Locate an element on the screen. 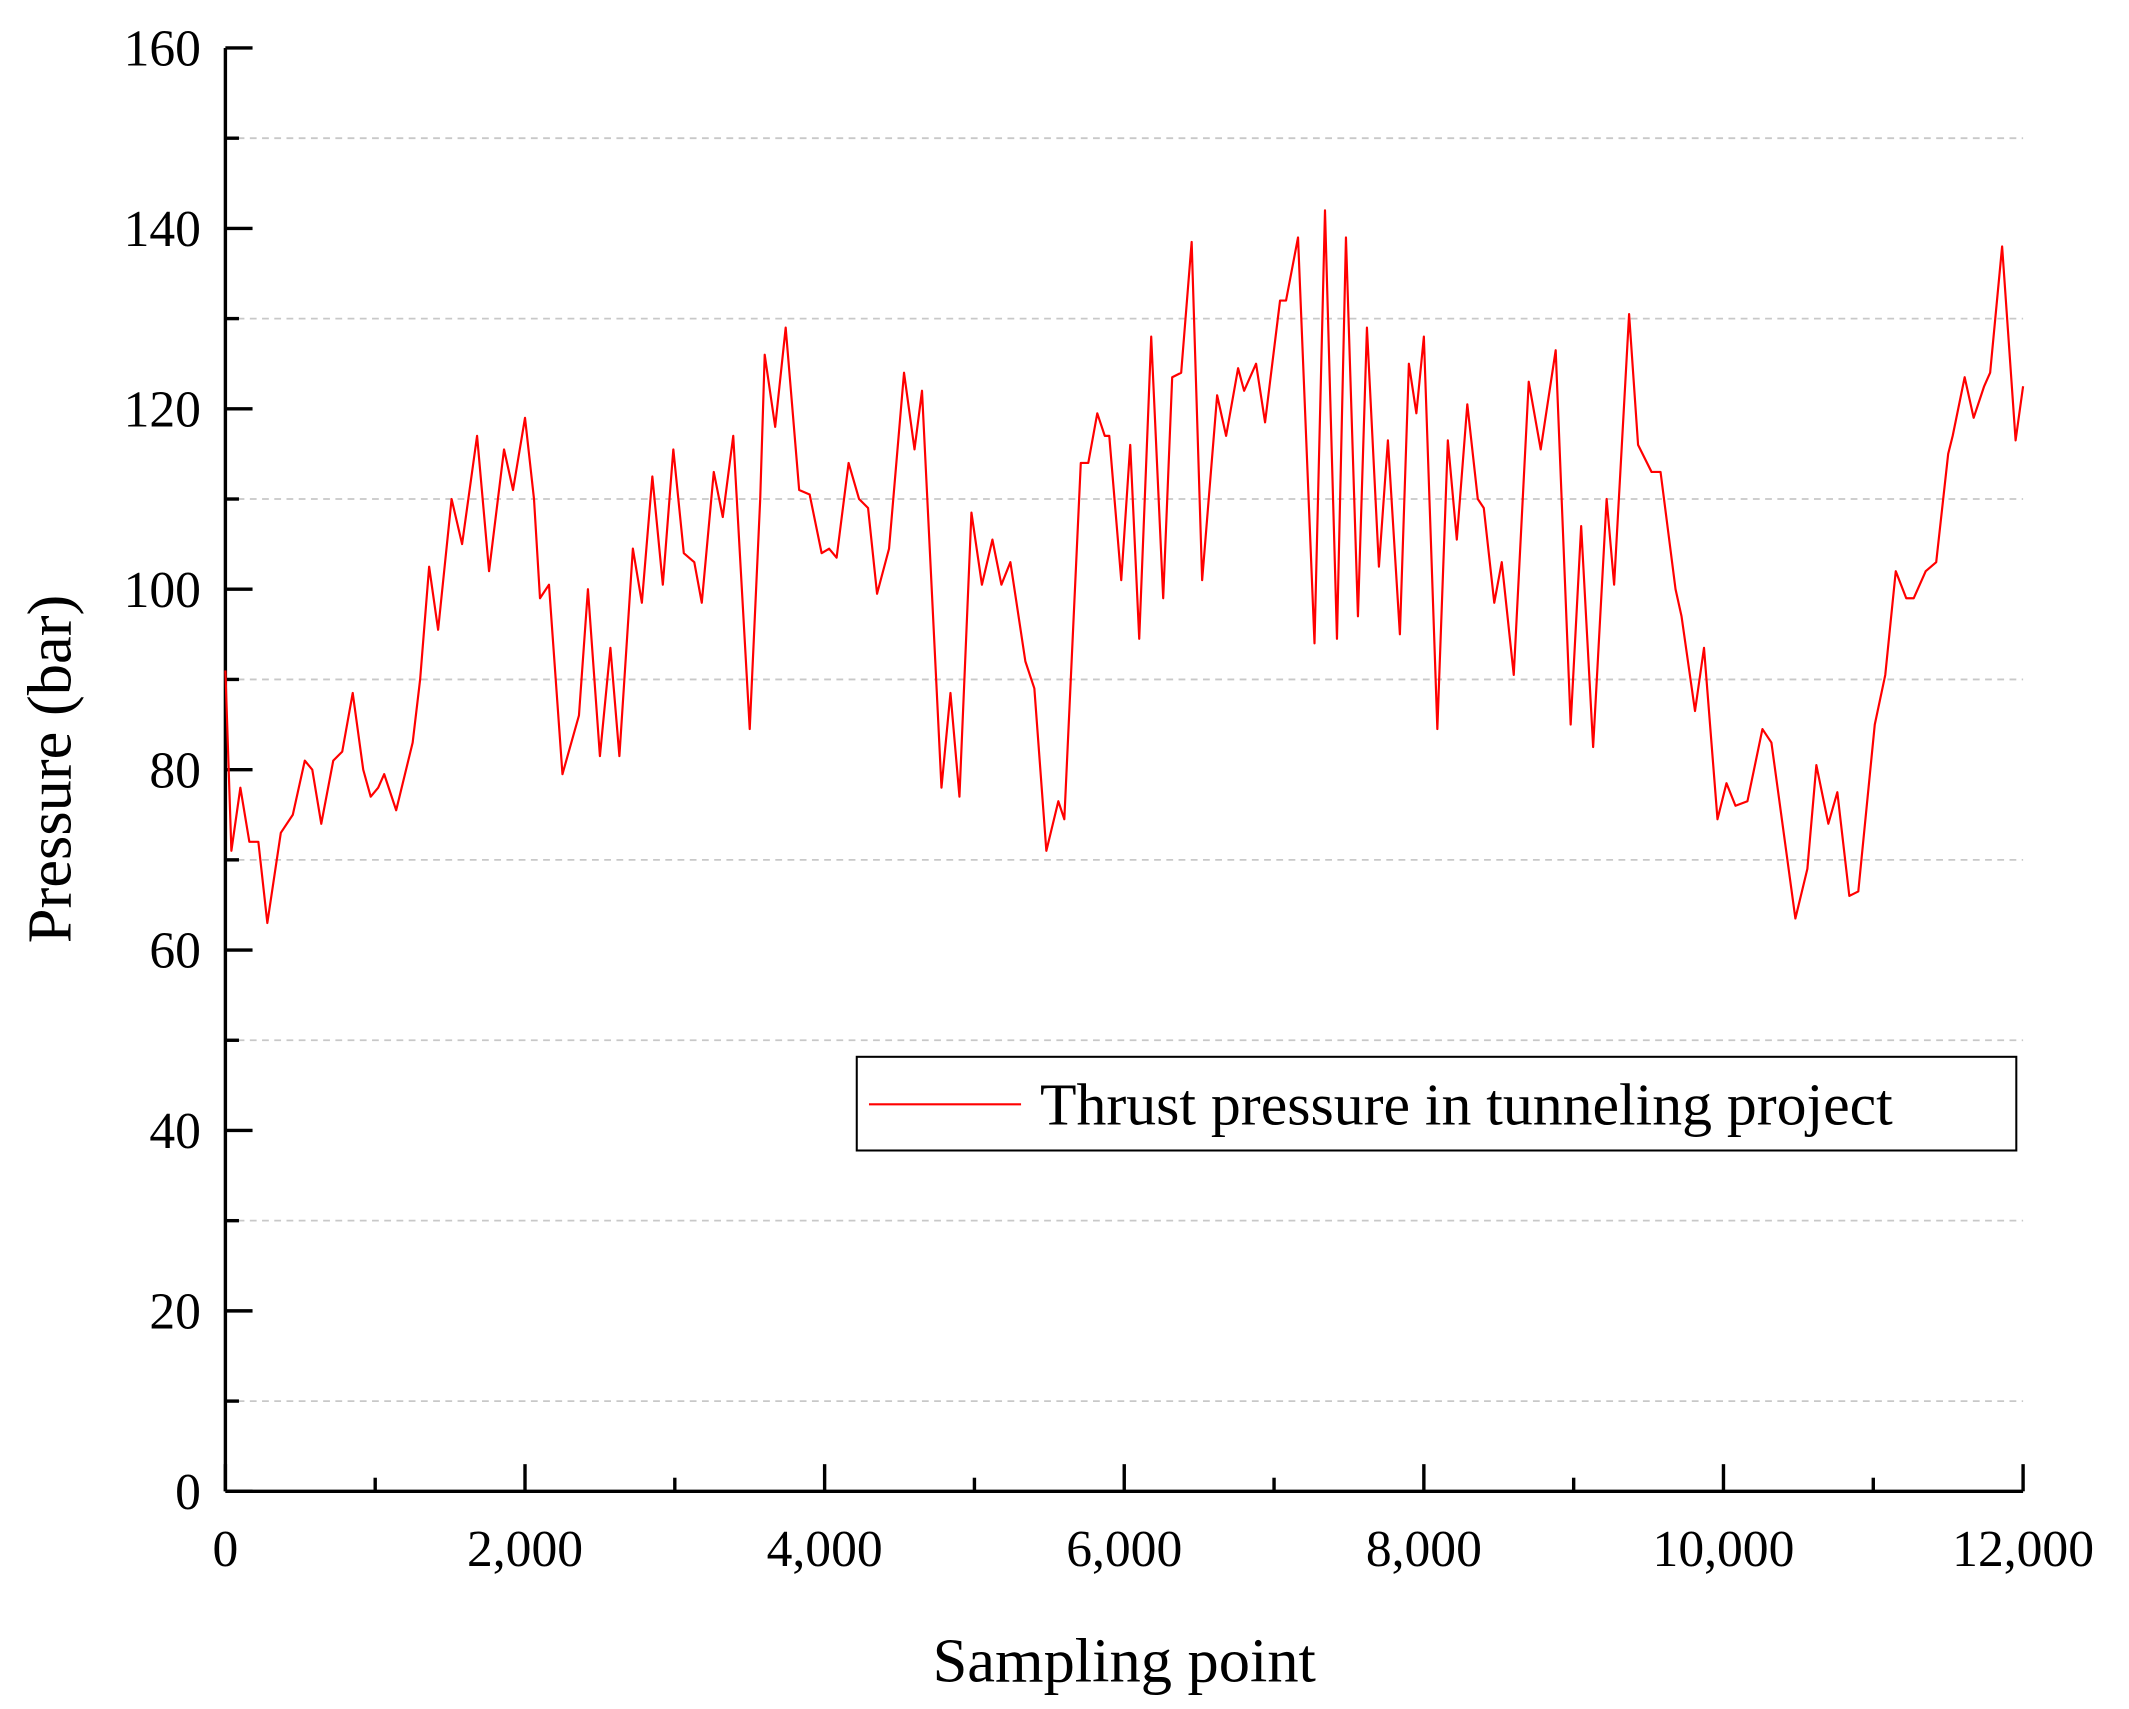 Image resolution: width=2129 pixels, height=1709 pixels. x-tick-label: 8,000 is located at coordinates (1424, 1549).